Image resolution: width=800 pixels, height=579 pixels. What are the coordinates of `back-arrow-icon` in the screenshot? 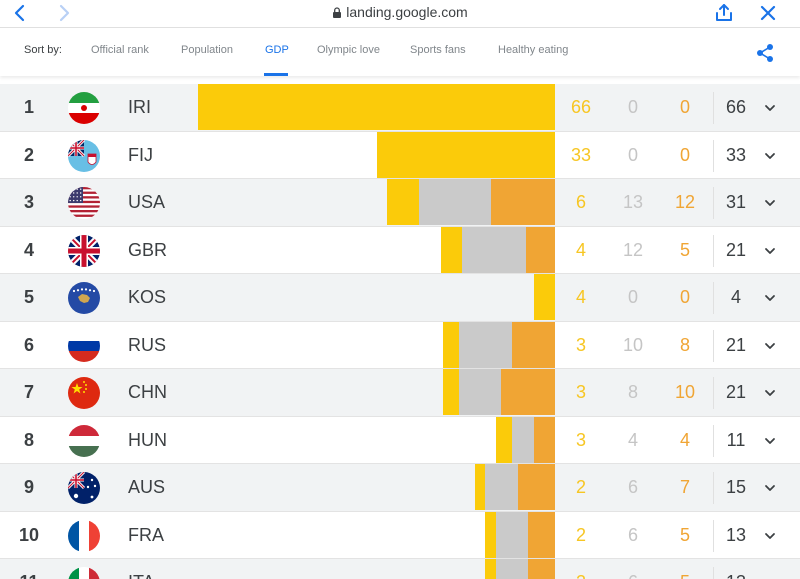 It's located at (20, 13).